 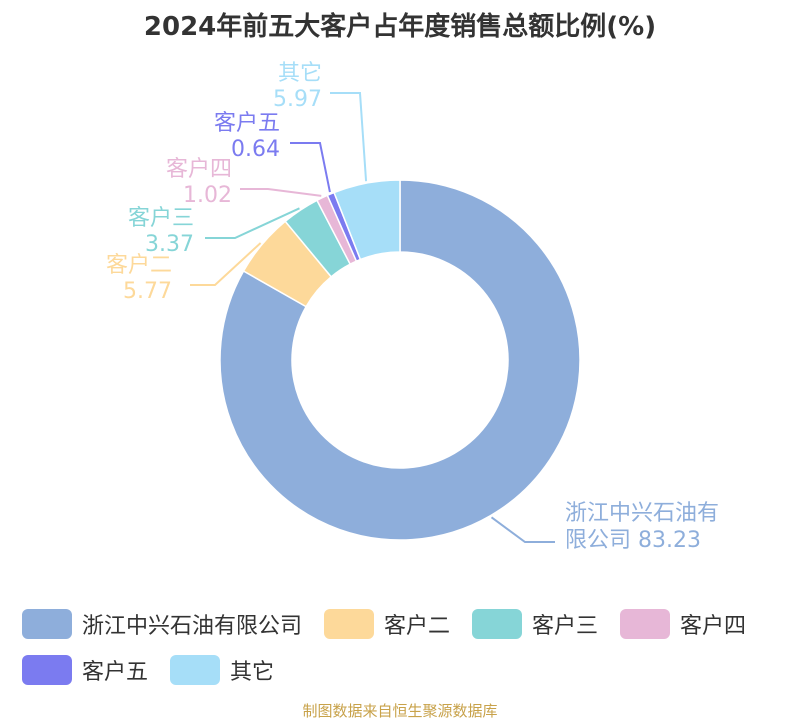 What do you see at coordinates (222, 670) in the screenshot?
I see `legend-item-5: 其它` at bounding box center [222, 670].